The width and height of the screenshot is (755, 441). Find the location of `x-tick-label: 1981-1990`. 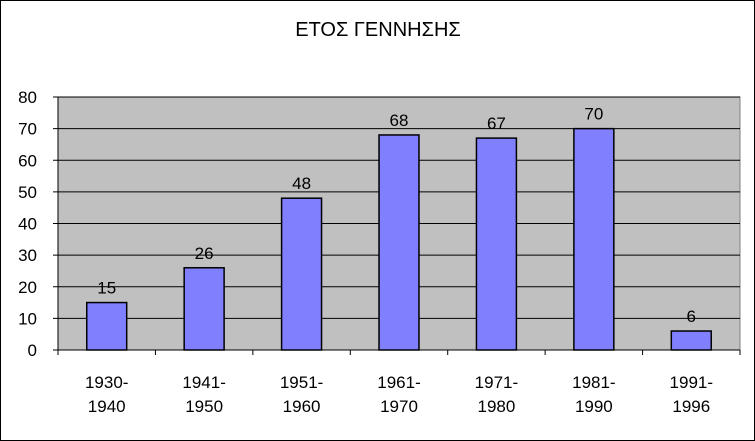

x-tick-label: 1981-1990 is located at coordinates (593, 394).